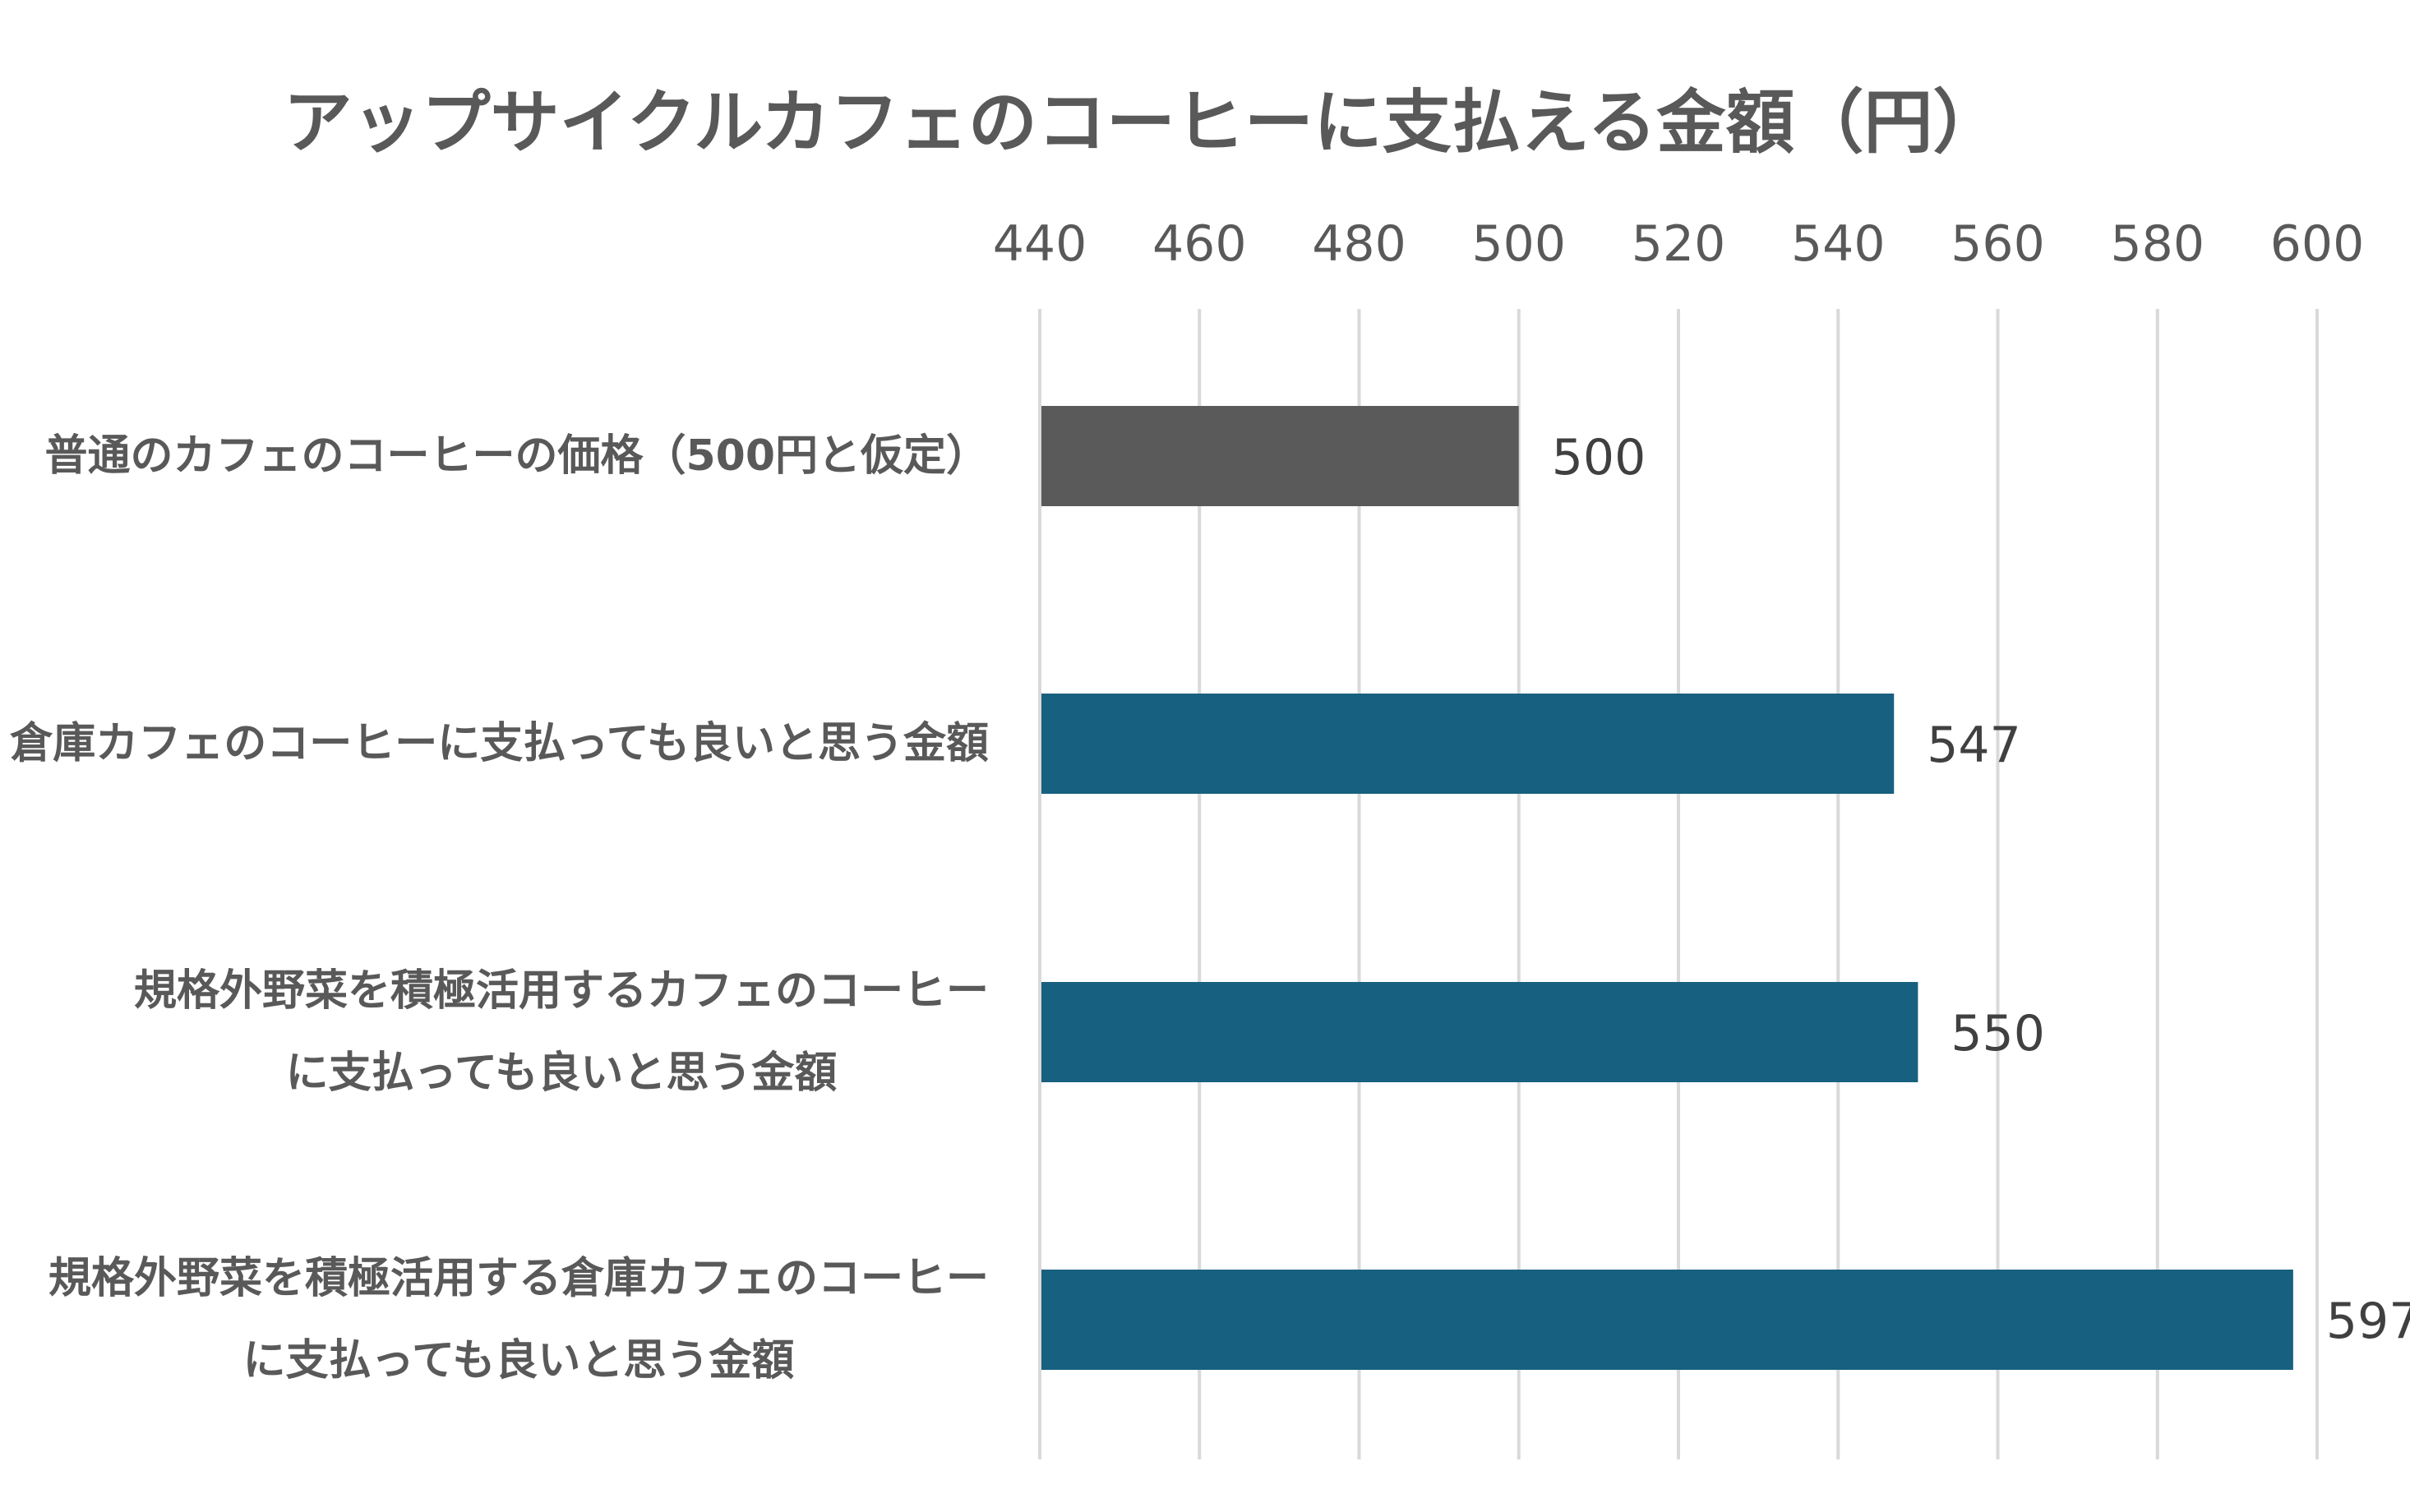  What do you see at coordinates (1838, 244) in the screenshot?
I see `x-tick-label: 540` at bounding box center [1838, 244].